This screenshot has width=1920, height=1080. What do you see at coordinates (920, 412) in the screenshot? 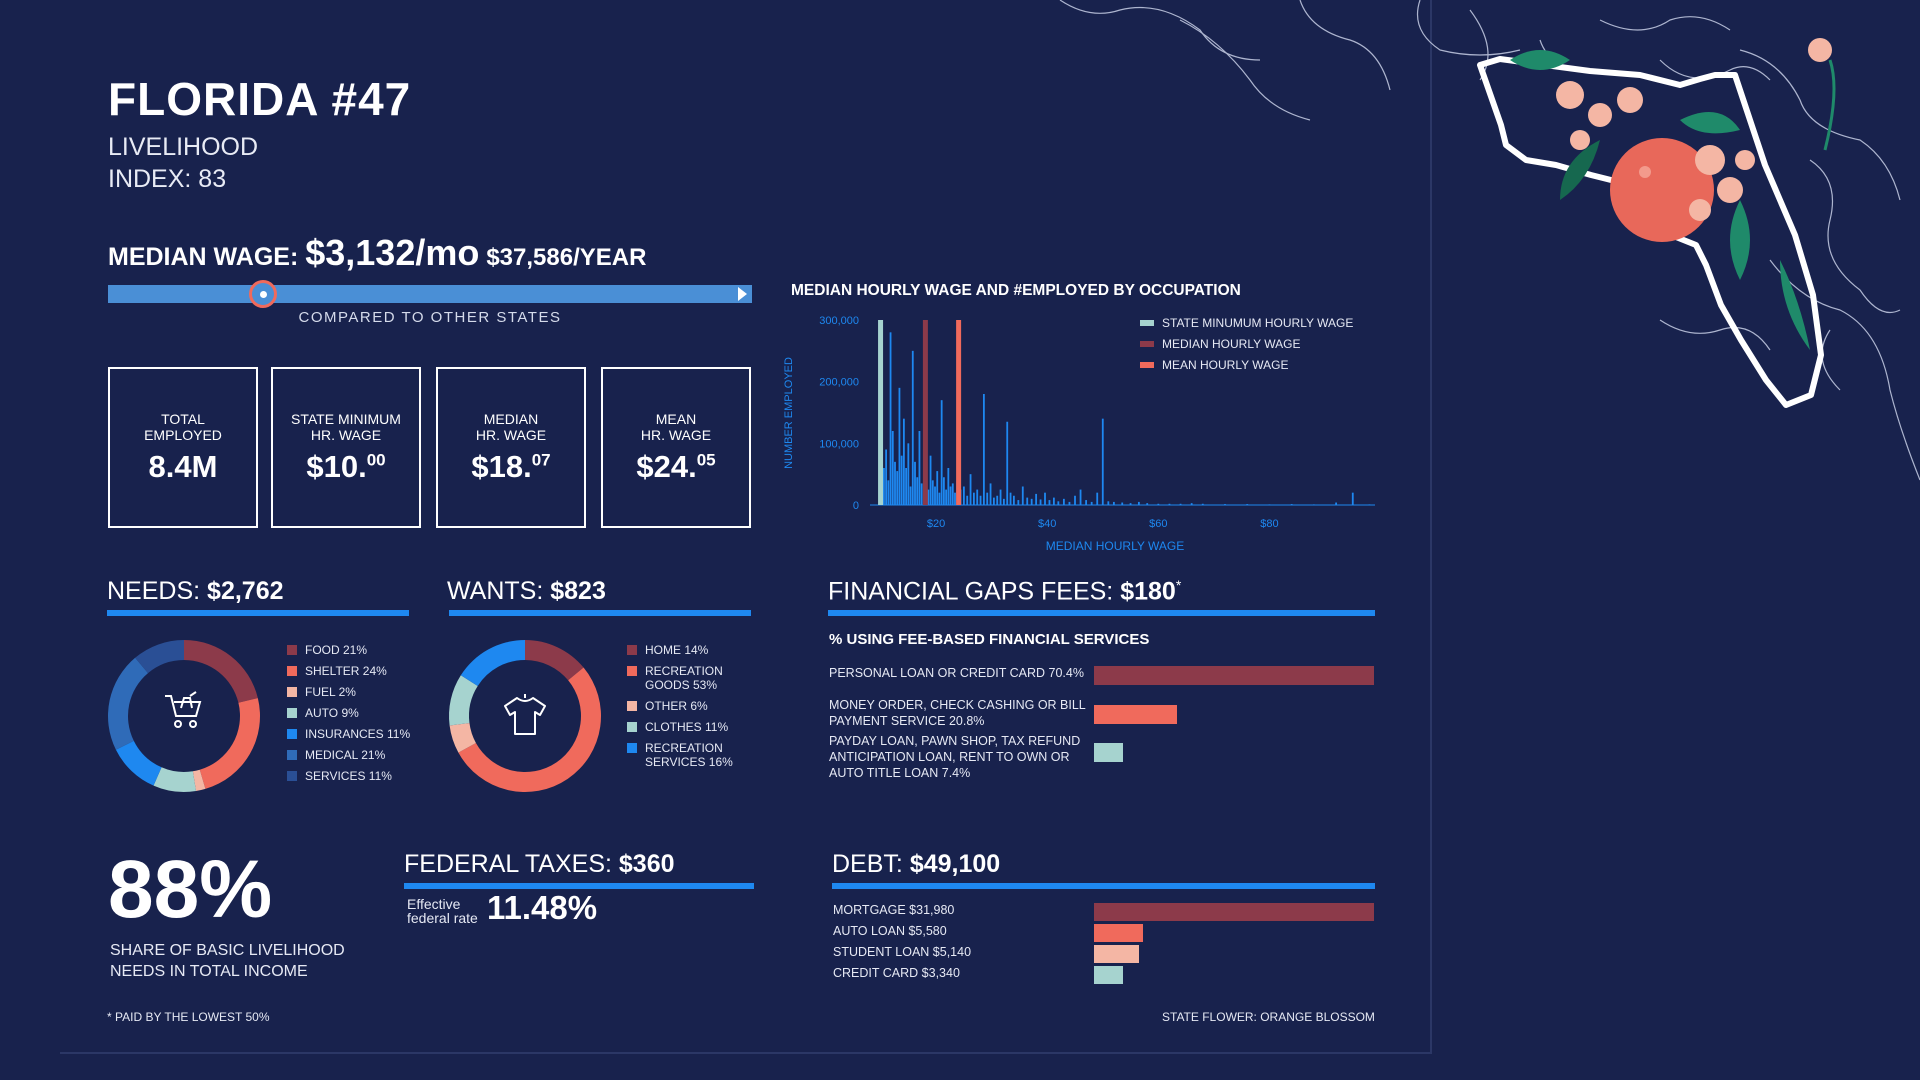
I see `occupation-chart-reference-lines` at bounding box center [920, 412].